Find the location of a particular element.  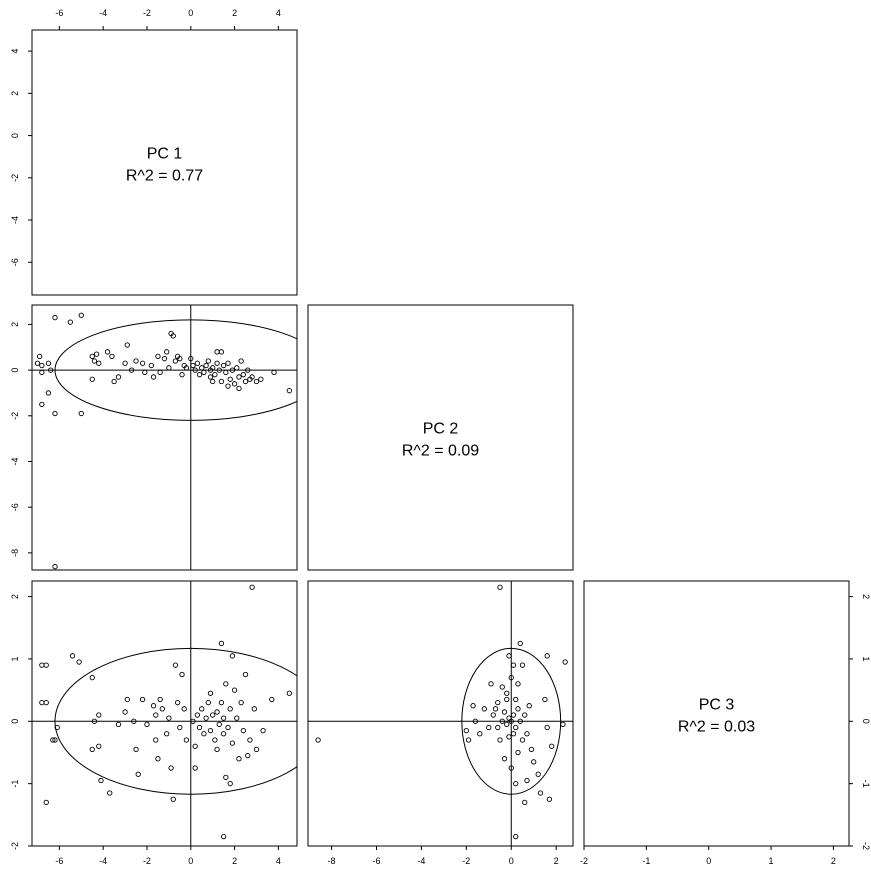

panel-pc3-diagonal is located at coordinates (716, 713).